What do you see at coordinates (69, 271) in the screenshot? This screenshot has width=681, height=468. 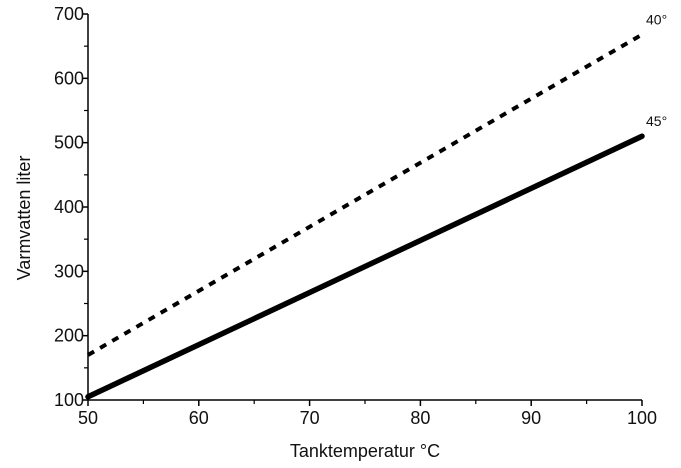 I see `y-tick-label: 300` at bounding box center [69, 271].